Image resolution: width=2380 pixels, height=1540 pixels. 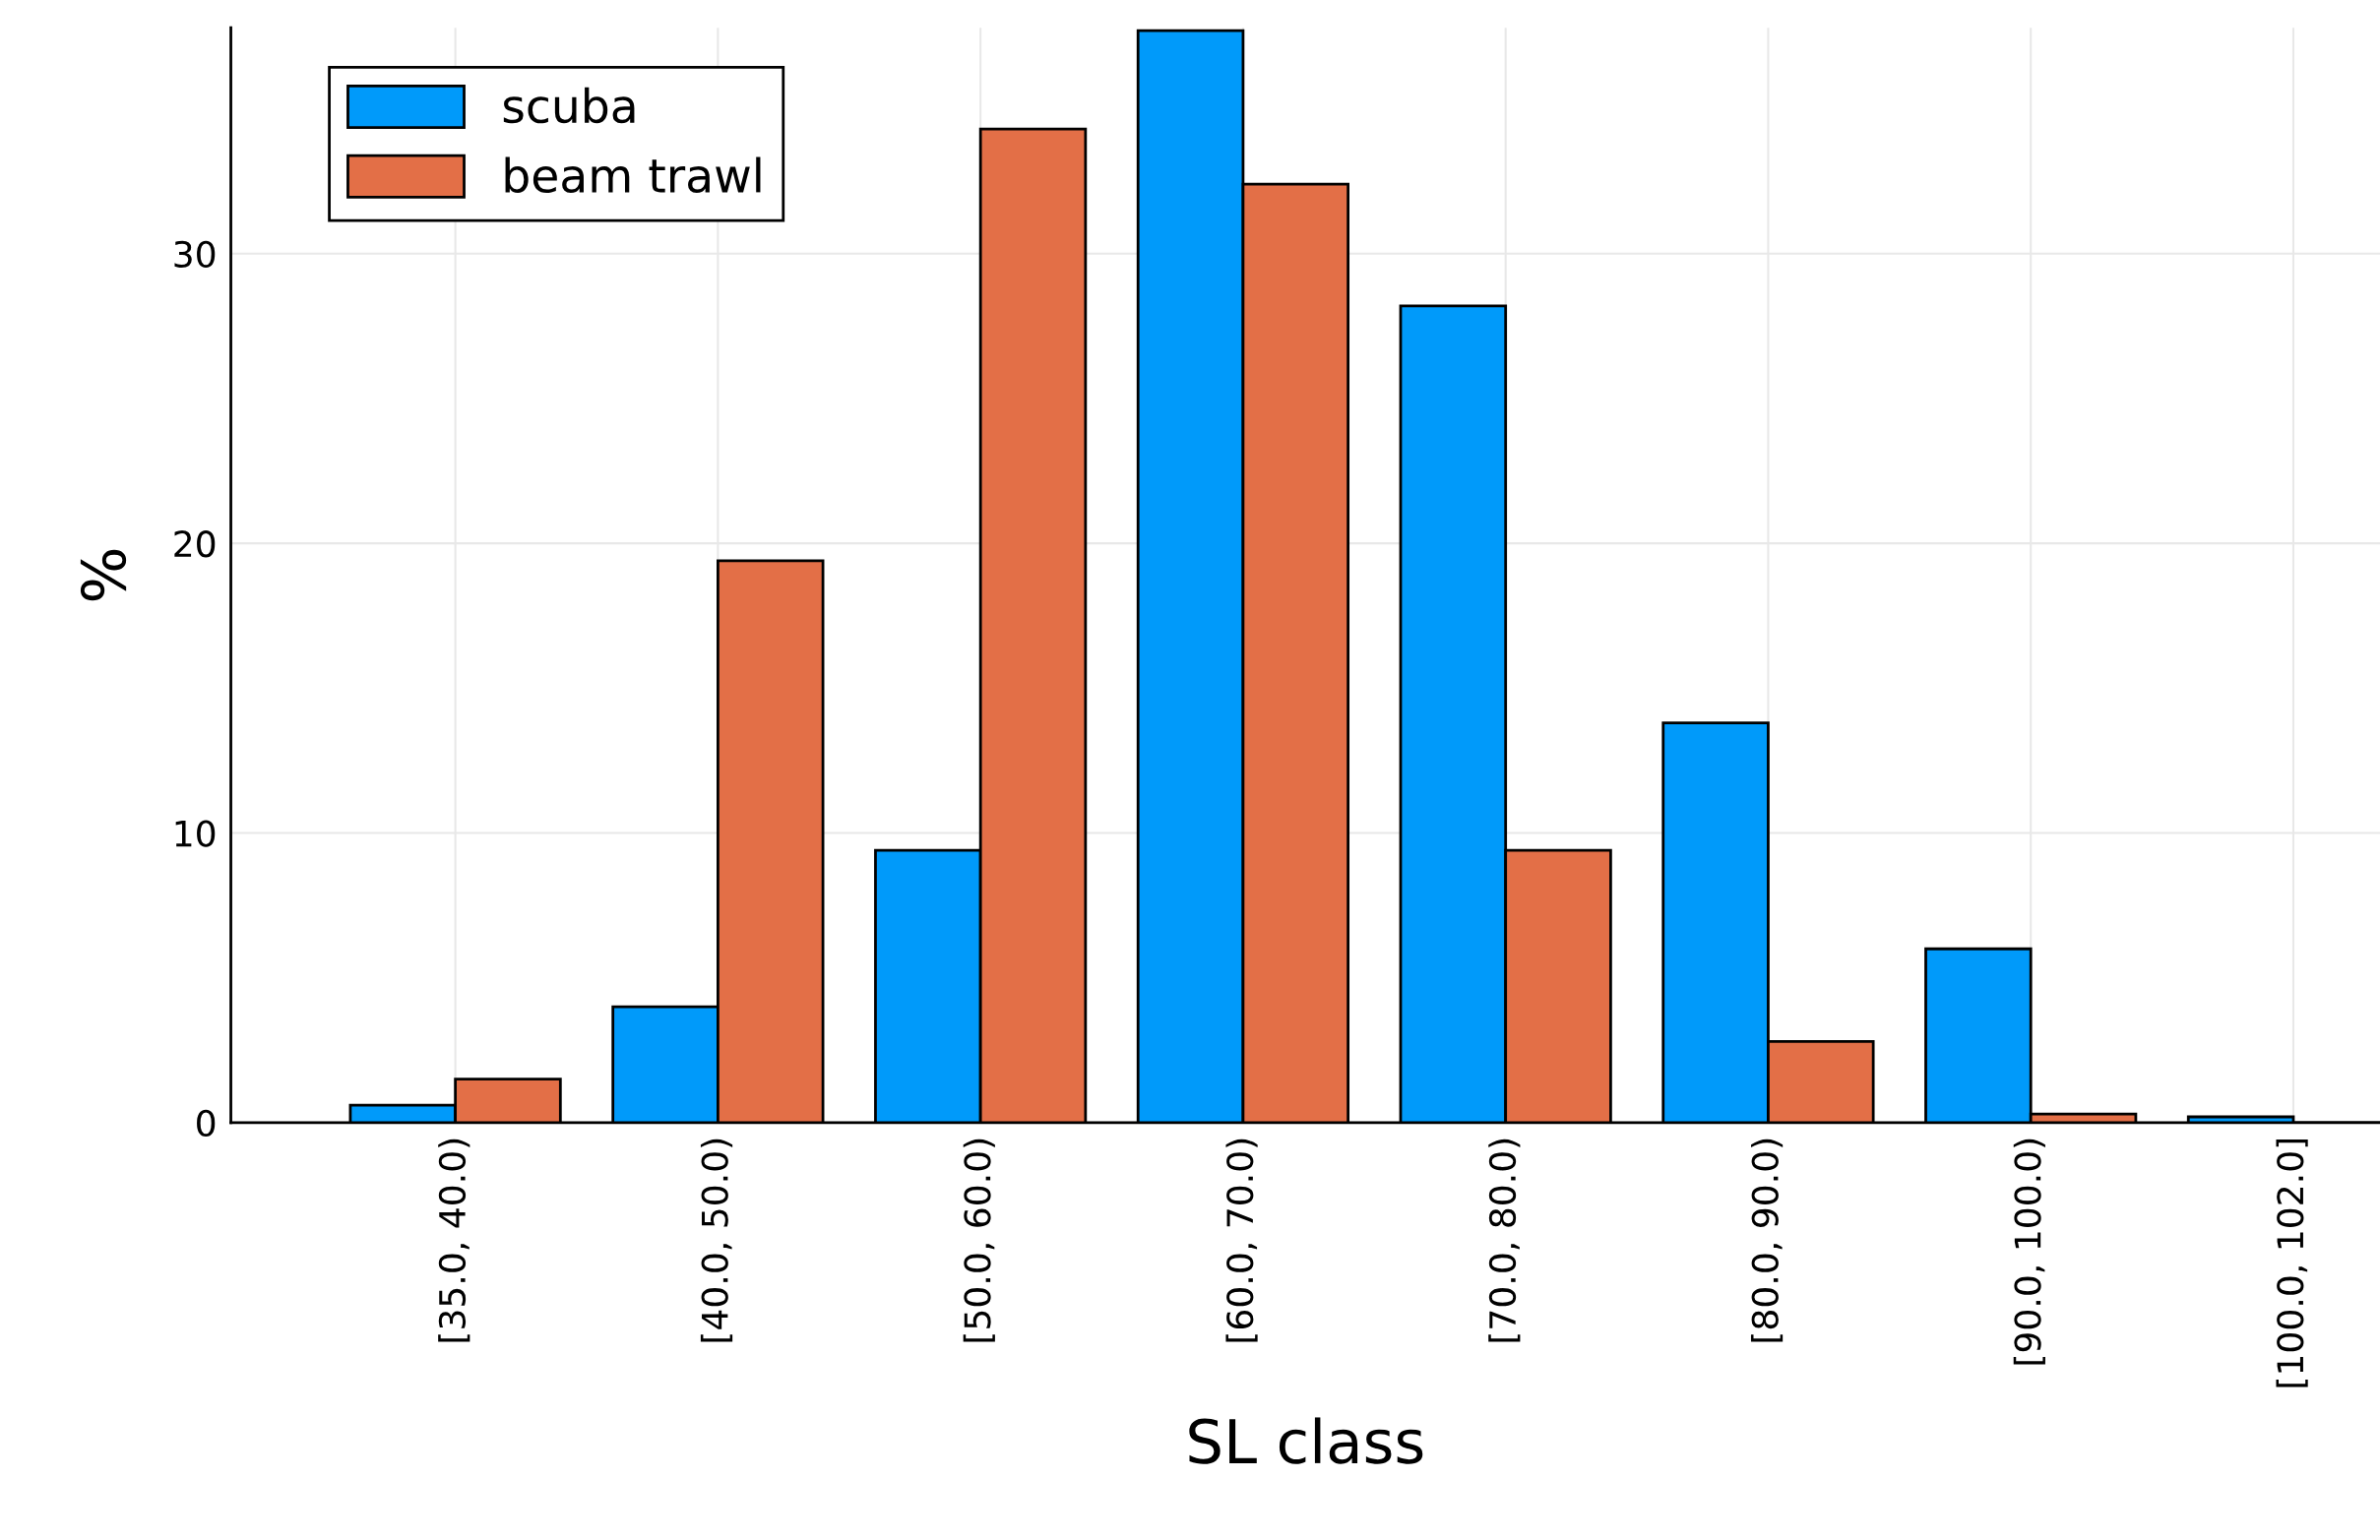 I want to click on x-tick-label: [100.0, 102.0], so click(x=2292, y=1263).